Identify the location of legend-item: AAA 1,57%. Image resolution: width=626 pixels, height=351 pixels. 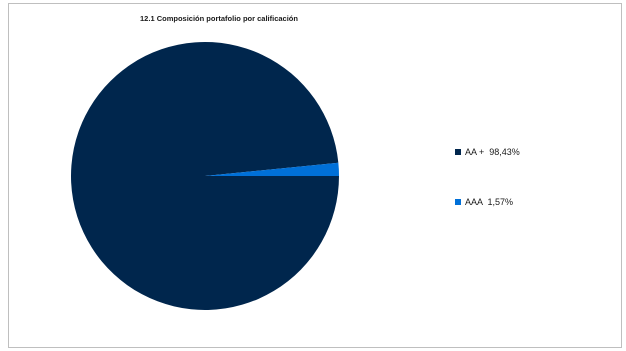
(487, 202).